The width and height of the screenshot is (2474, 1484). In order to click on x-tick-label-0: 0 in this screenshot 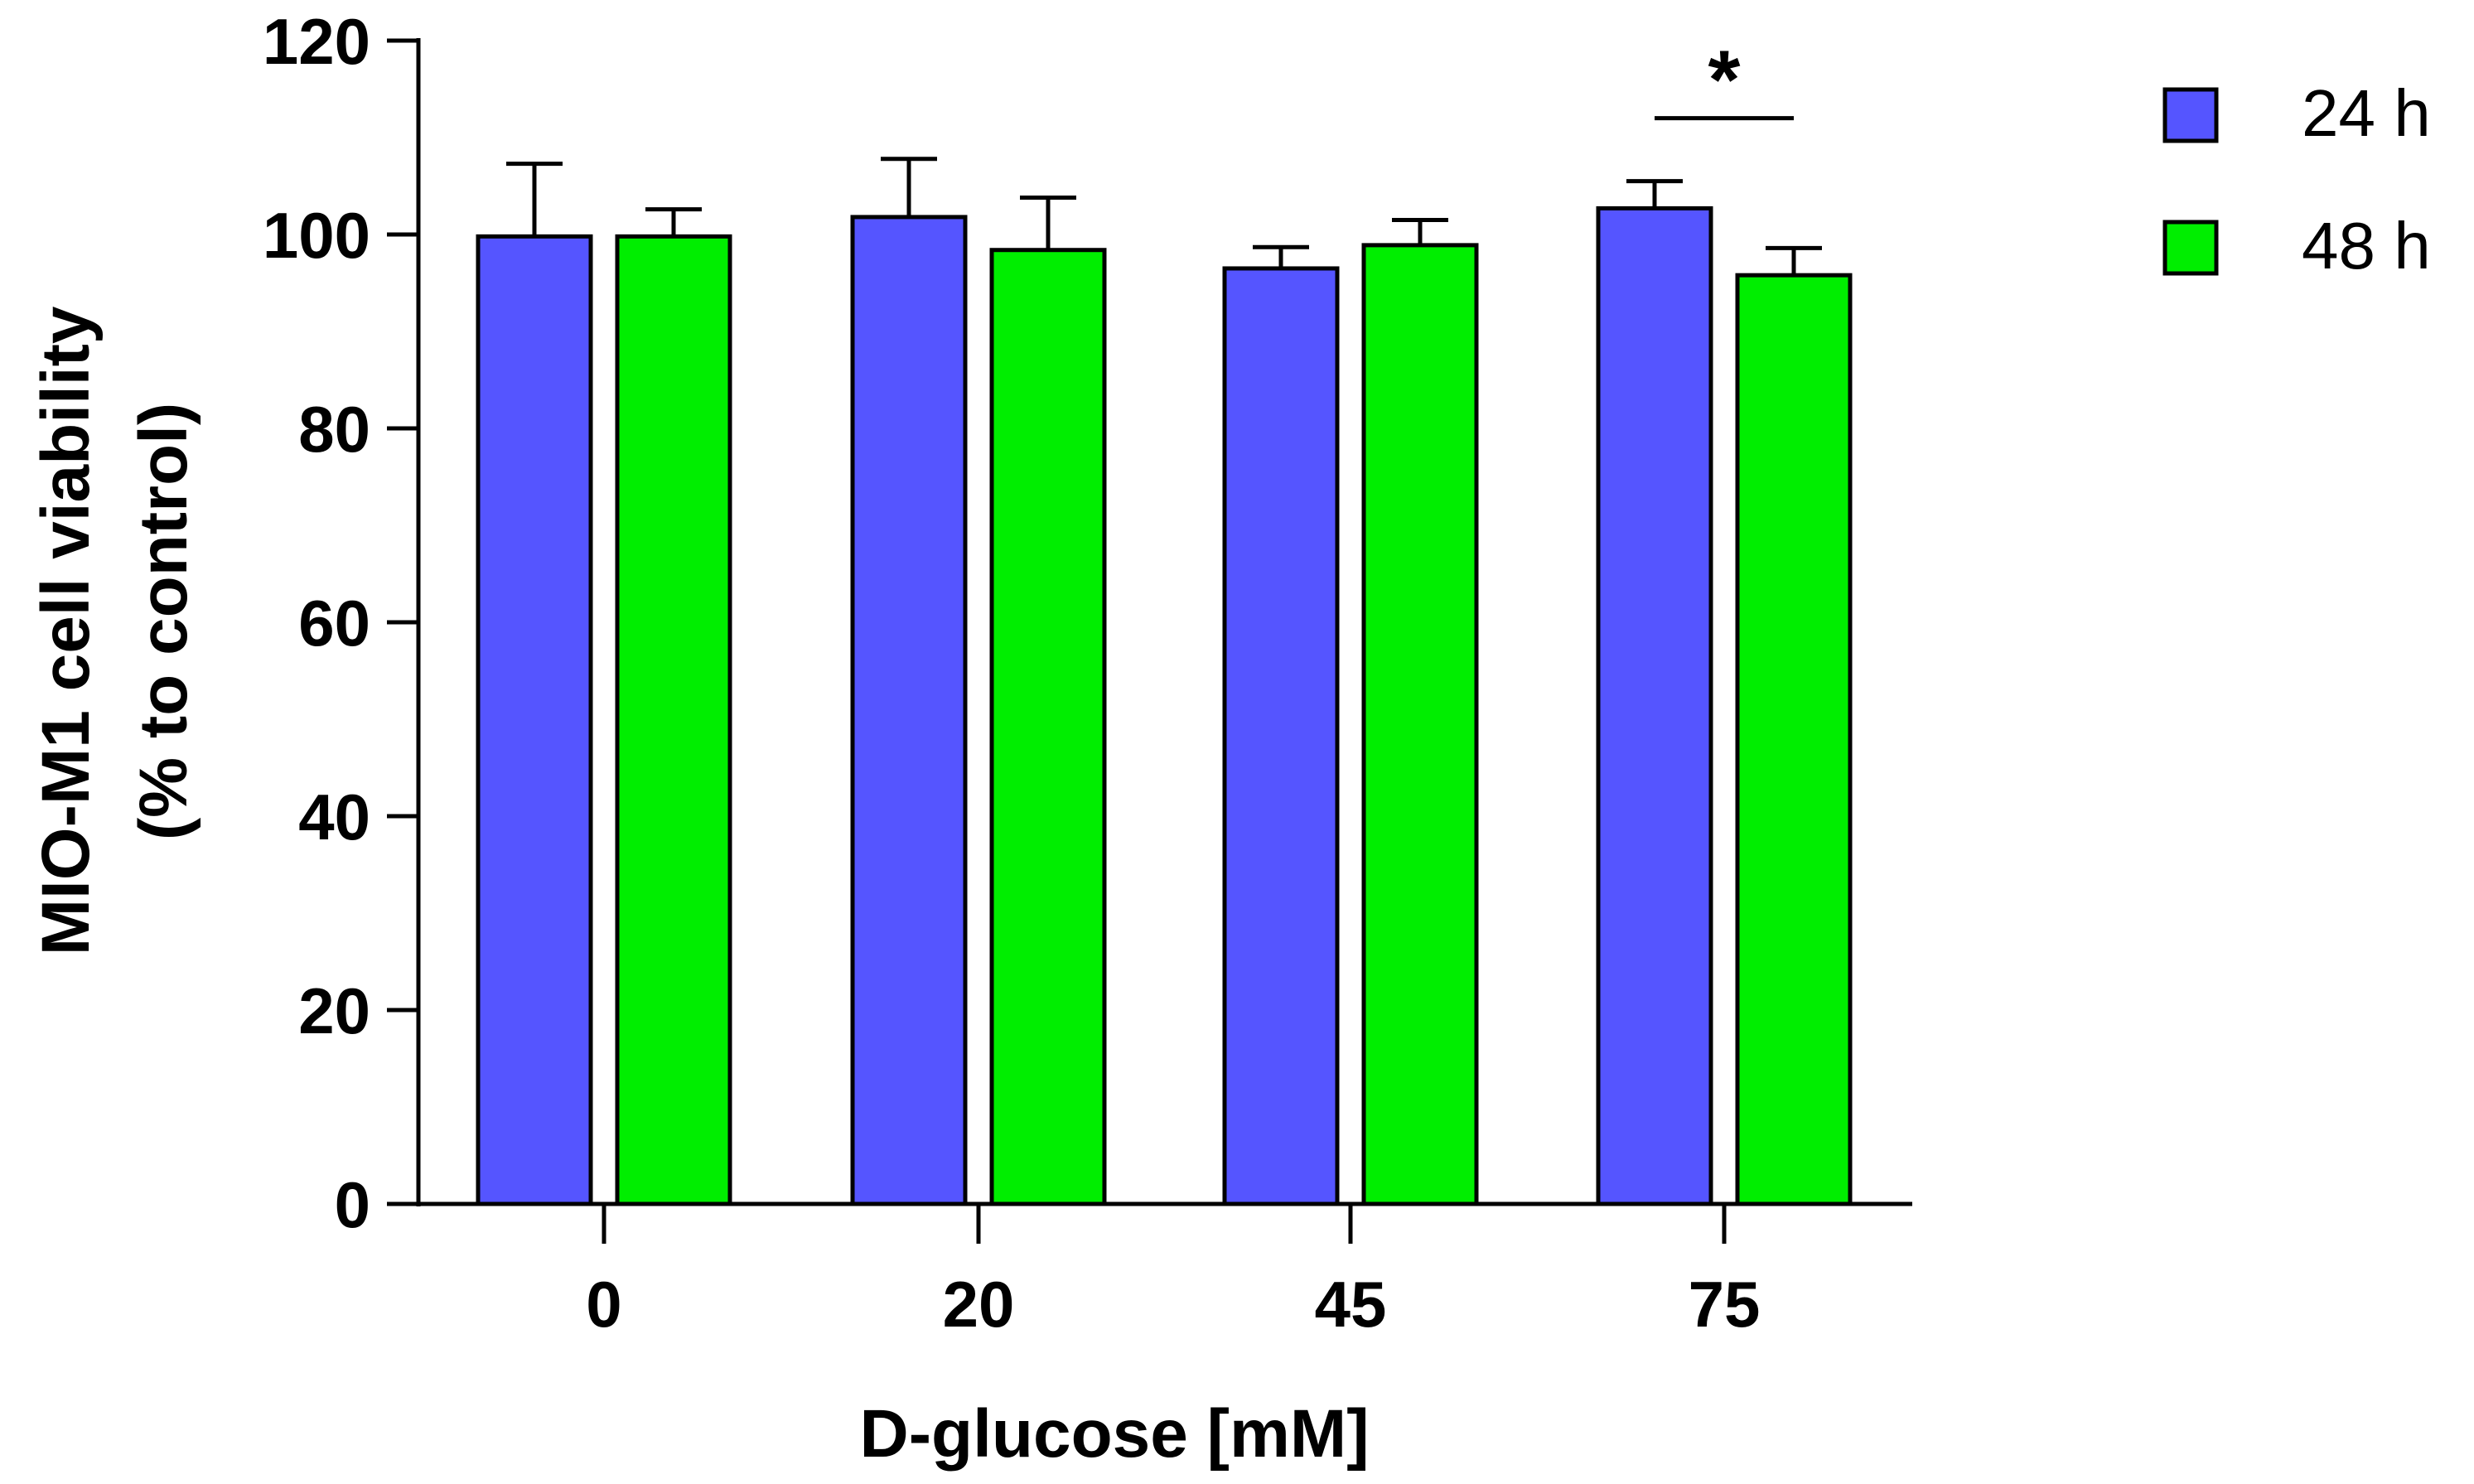, I will do `click(603, 1304)`.